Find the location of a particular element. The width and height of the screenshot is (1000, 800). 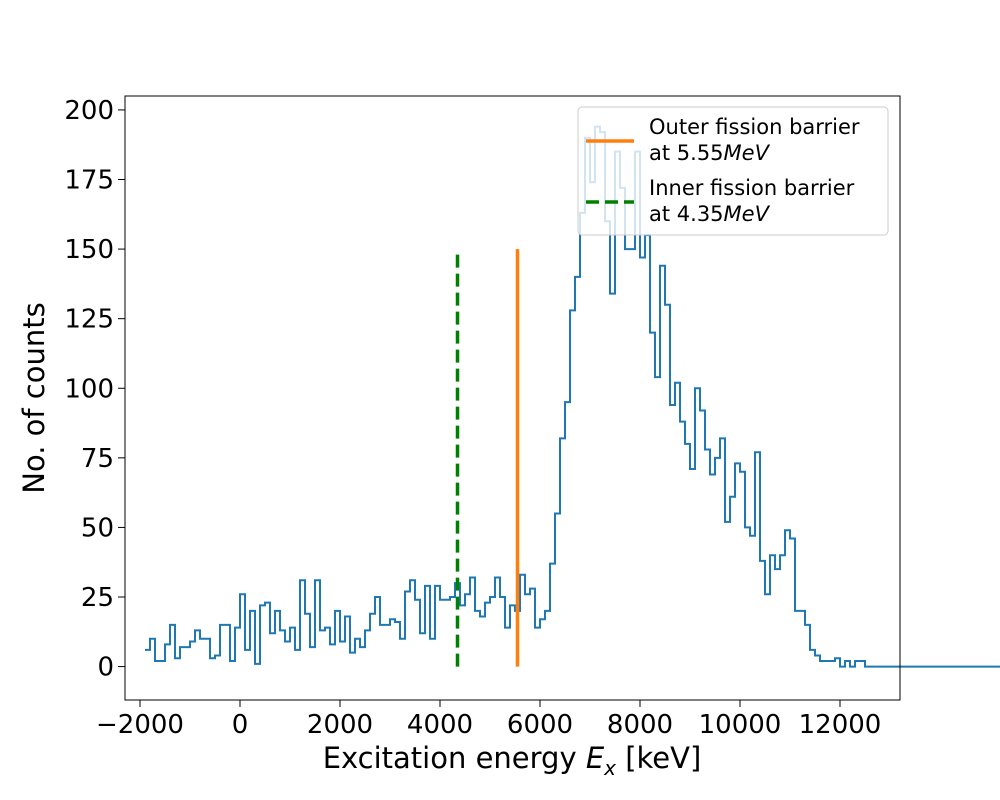

y-tick-label: 75 is located at coordinates (97, 459).